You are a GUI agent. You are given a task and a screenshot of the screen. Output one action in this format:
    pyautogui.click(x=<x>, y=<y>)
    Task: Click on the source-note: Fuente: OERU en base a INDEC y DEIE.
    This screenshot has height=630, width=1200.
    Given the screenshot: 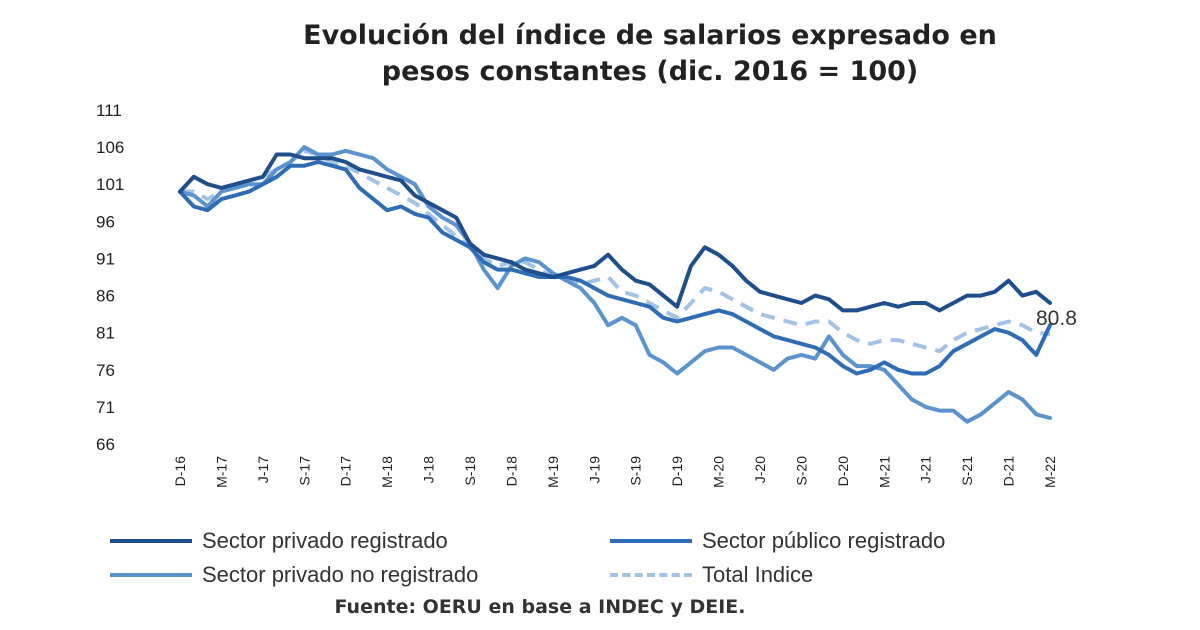 What is the action you would take?
    pyautogui.click(x=540, y=607)
    